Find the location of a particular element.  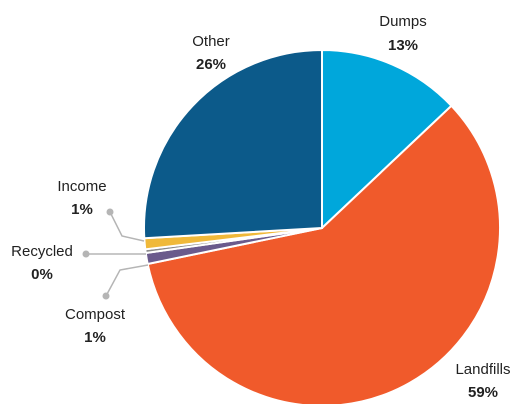

label-dumps: Dumps 13% is located at coordinates (403, 33).